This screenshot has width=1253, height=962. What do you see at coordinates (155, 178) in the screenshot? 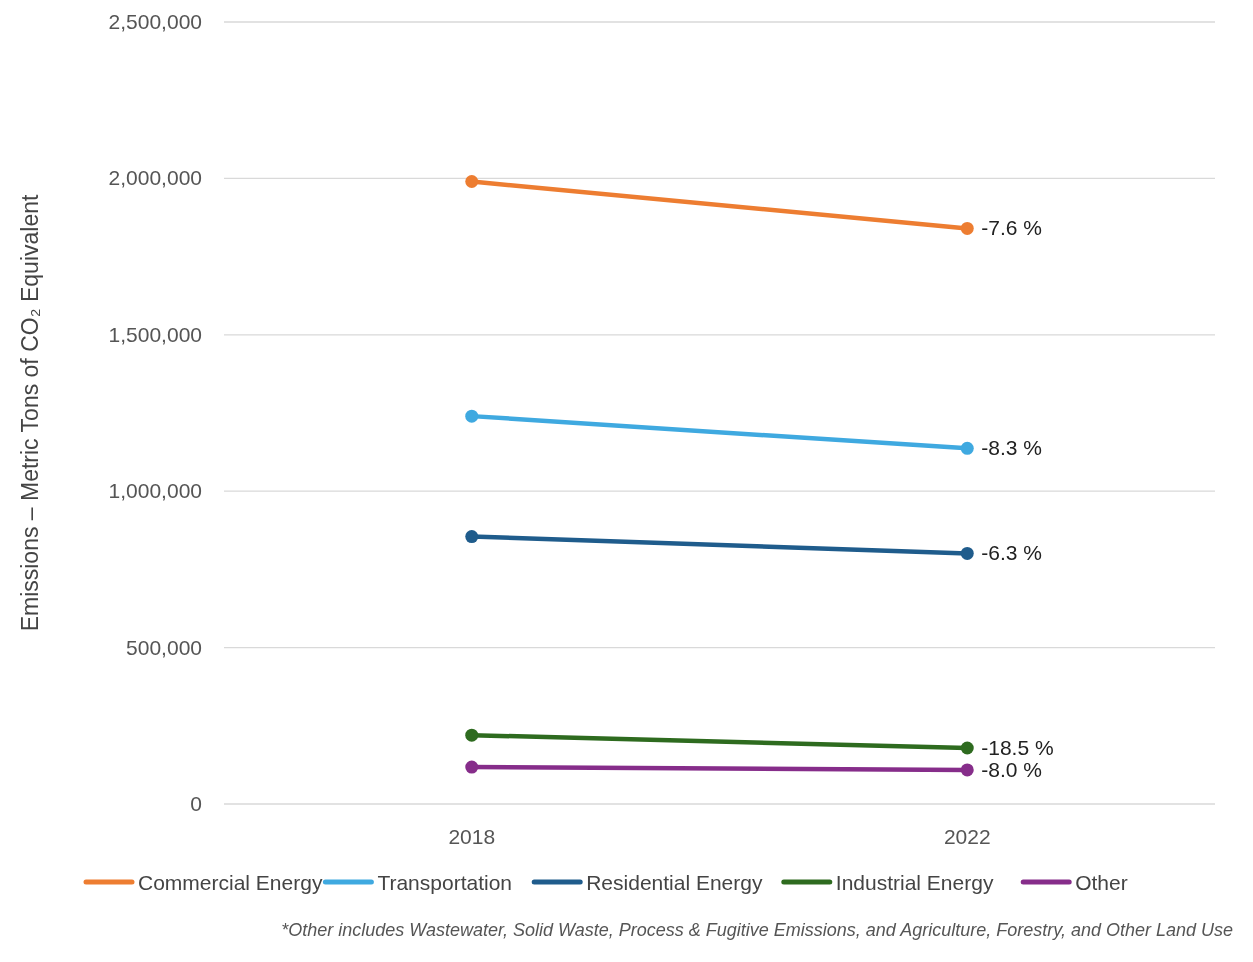
I see `y-tick-label: 2,000,000` at bounding box center [155, 178].